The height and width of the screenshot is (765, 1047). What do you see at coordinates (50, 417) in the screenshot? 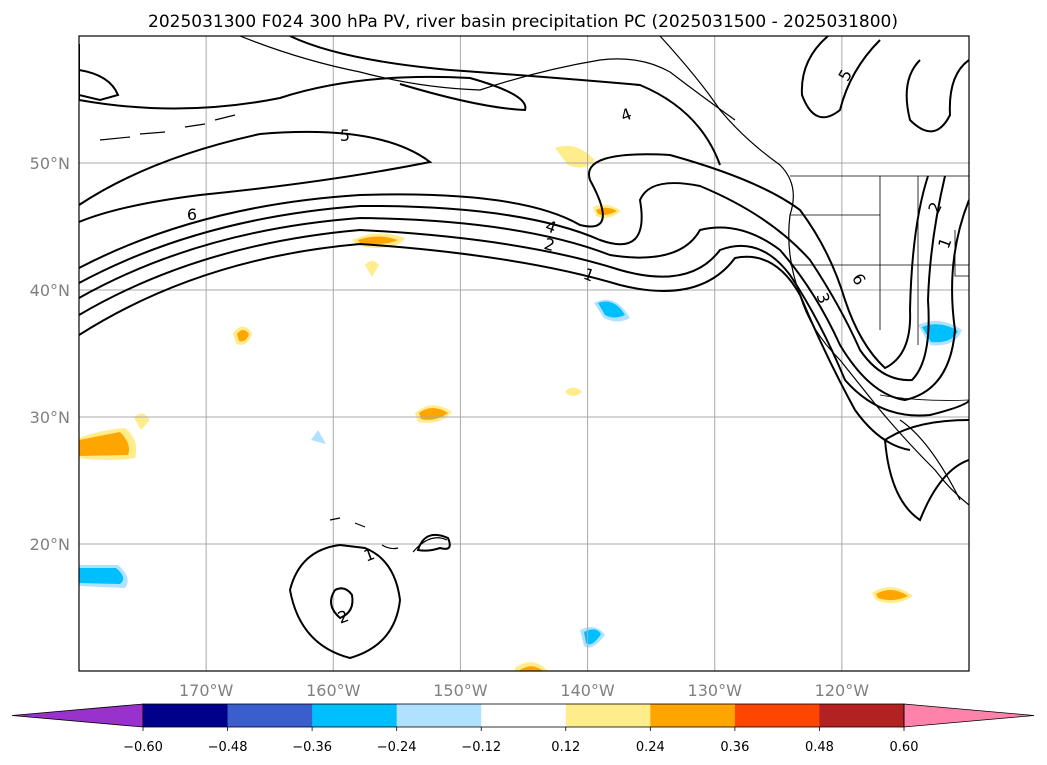
I see `lat-tick-label: 30°N` at bounding box center [50, 417].